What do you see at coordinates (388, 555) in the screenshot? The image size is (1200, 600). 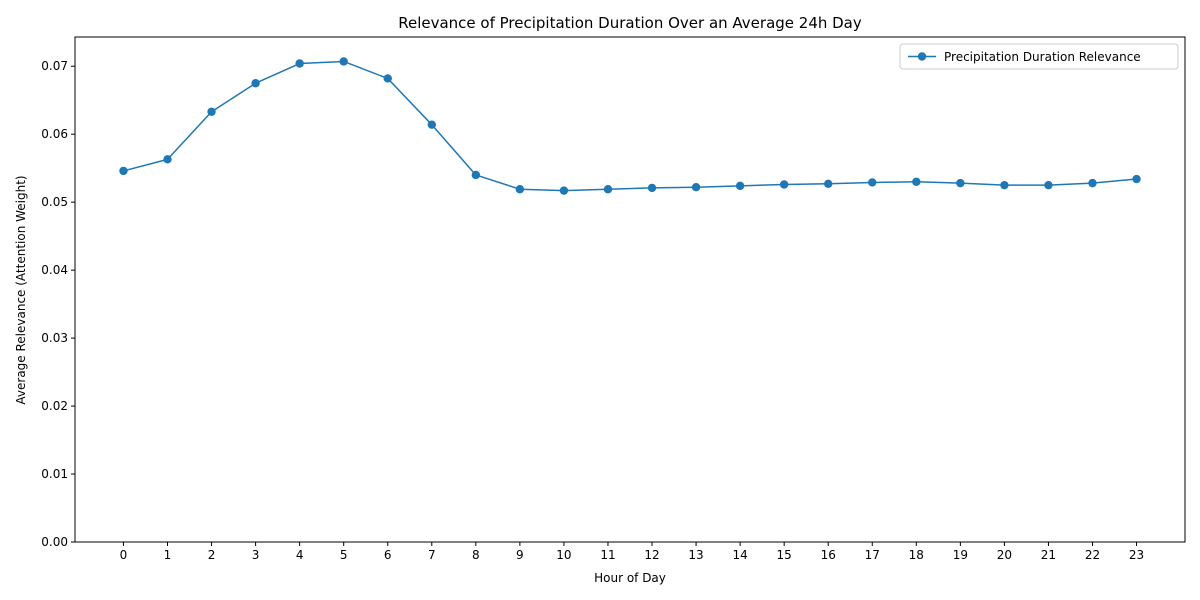 I see `x-tick-label: 6` at bounding box center [388, 555].